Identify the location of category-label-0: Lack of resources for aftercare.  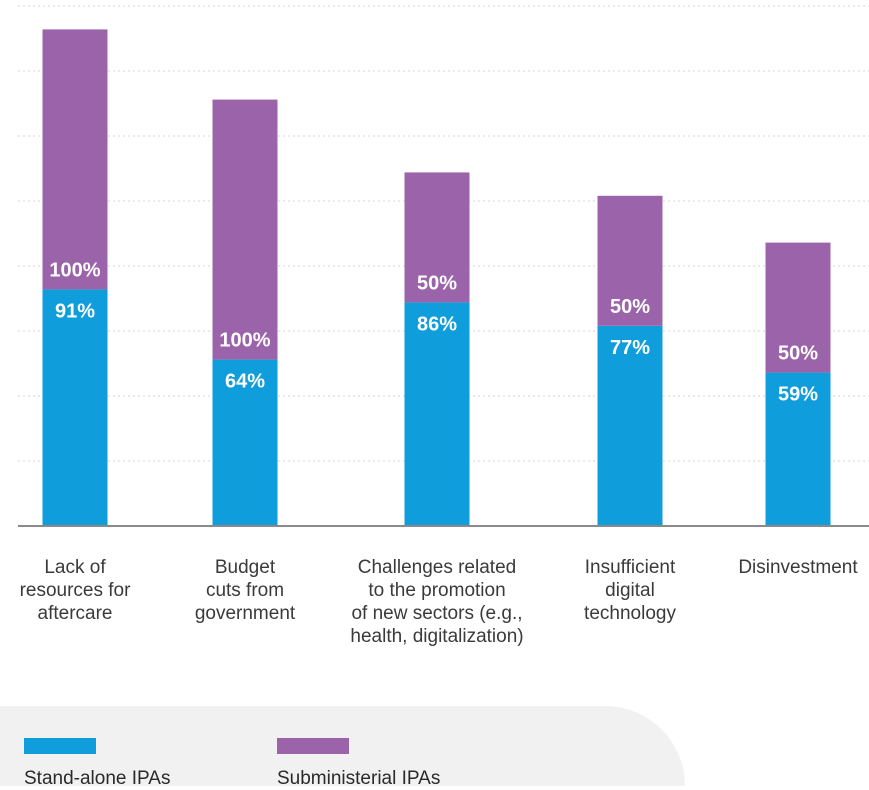
(92, 590).